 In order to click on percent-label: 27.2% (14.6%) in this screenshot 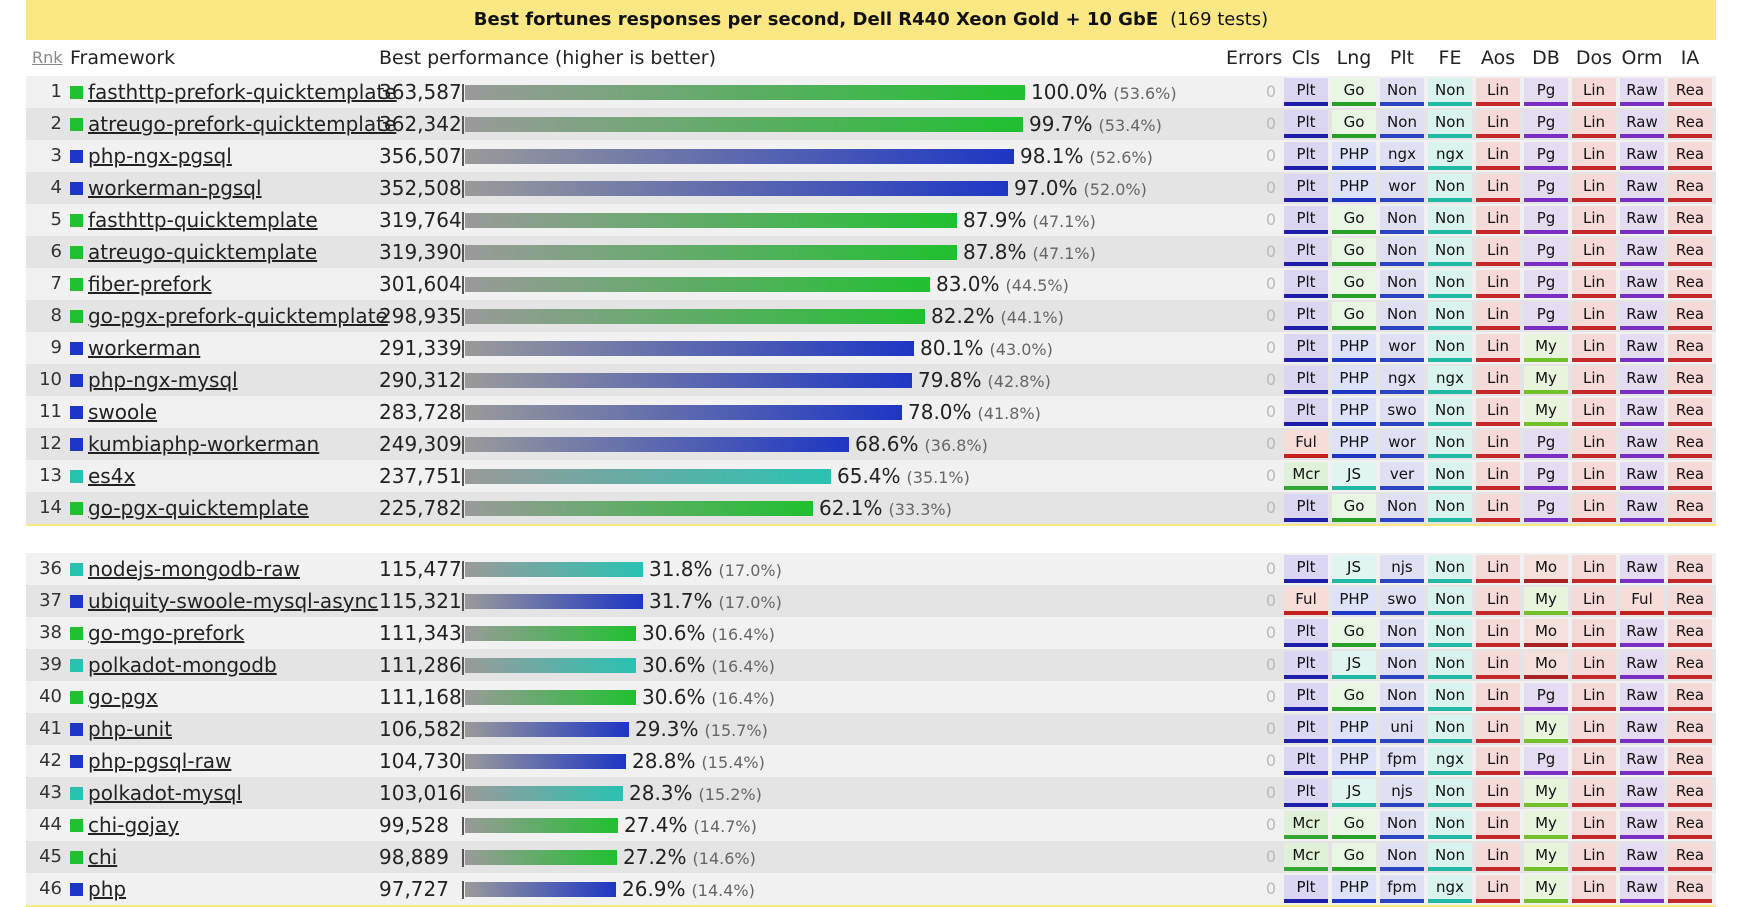, I will do `click(689, 858)`.